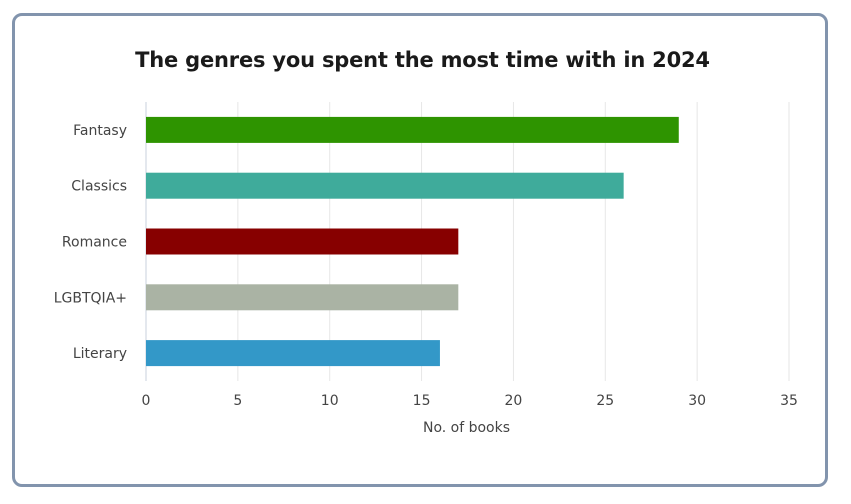  I want to click on x-tick-labels: 0 5 10 15 20 25 30 35, so click(470, 401).